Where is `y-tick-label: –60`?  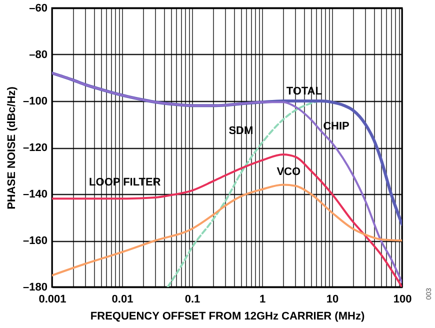 y-tick-label: –60 is located at coordinates (38, 8).